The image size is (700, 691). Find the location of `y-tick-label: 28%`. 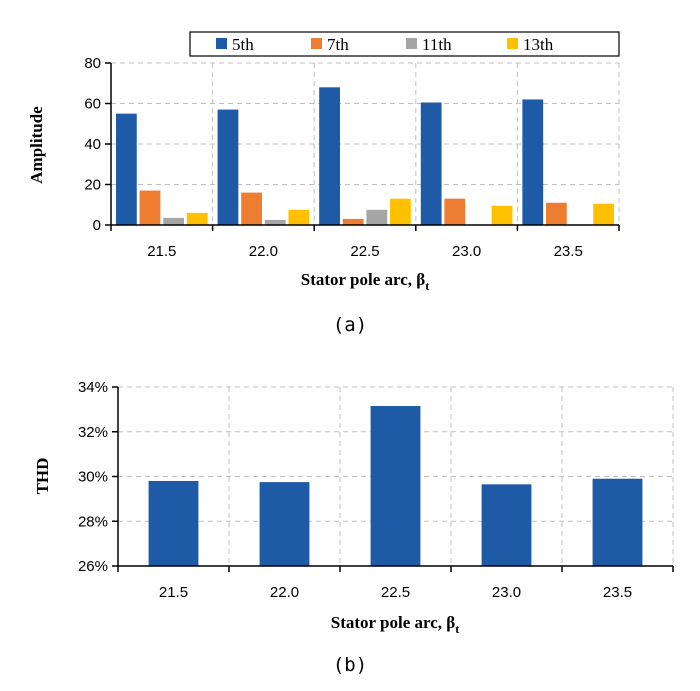

y-tick-label: 28% is located at coordinates (93, 521).